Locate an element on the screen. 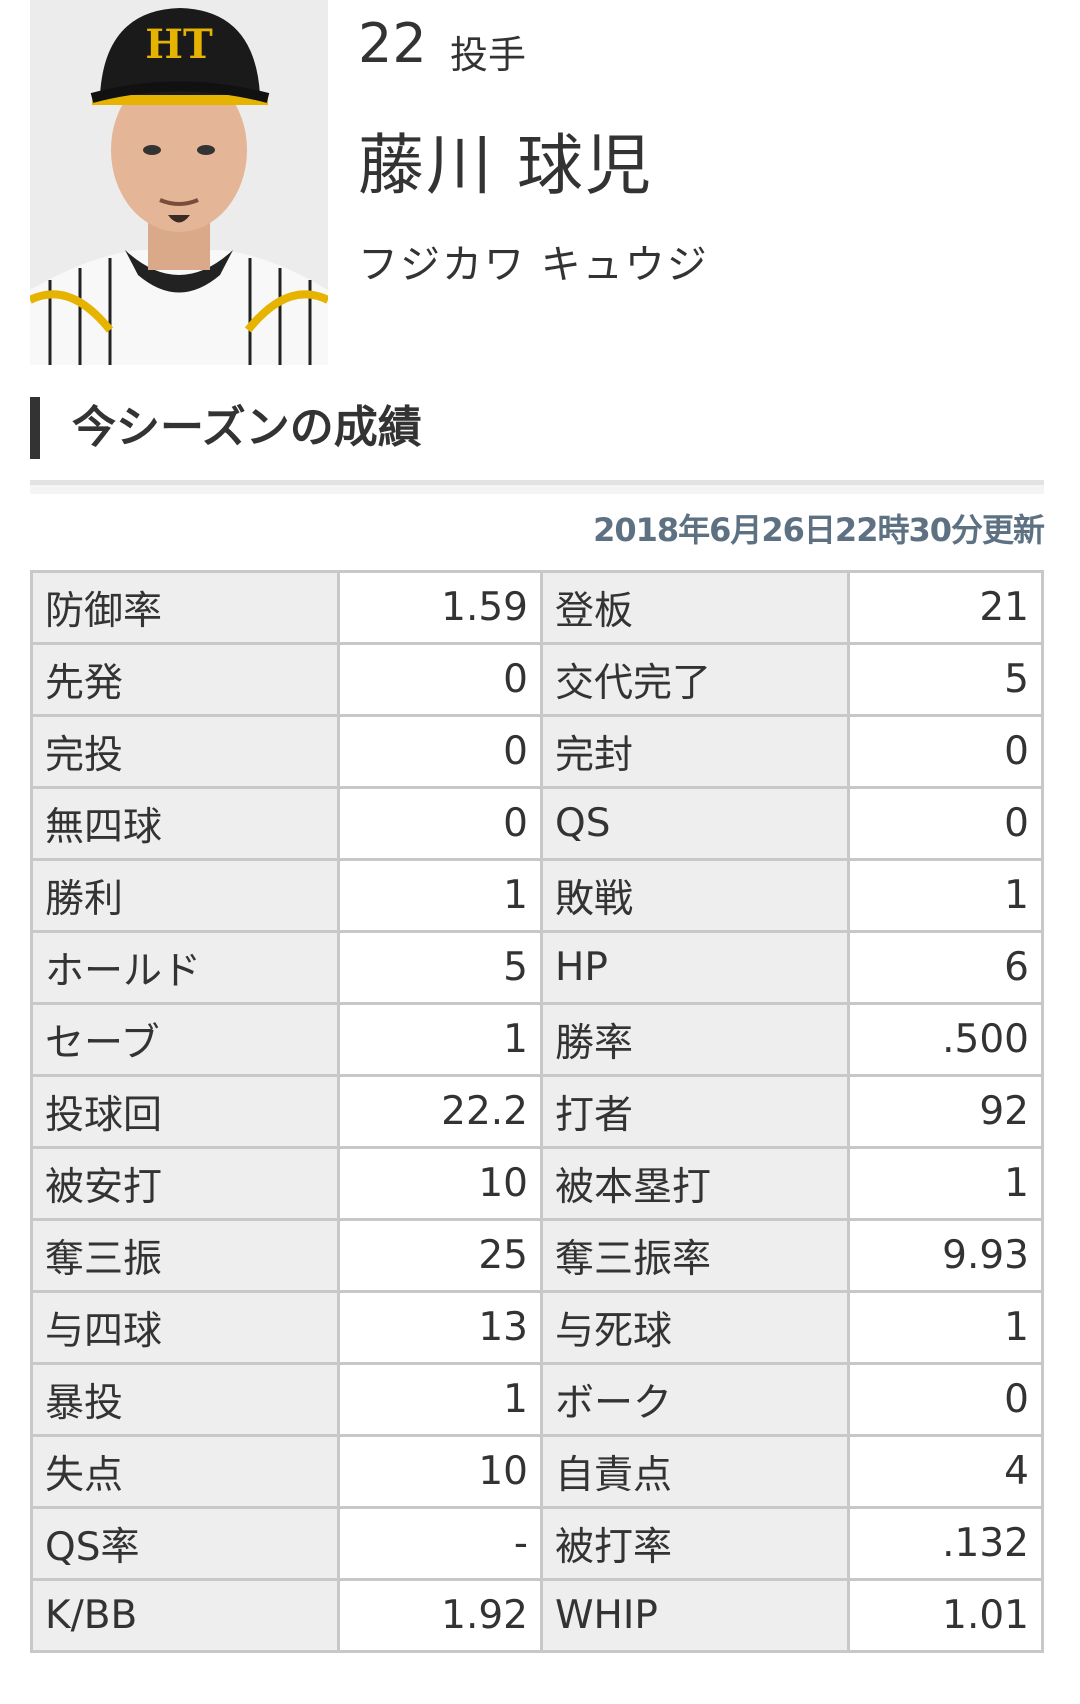  table-row: 奪三振 25 奪三振率 9.93 is located at coordinates (537, 1255).